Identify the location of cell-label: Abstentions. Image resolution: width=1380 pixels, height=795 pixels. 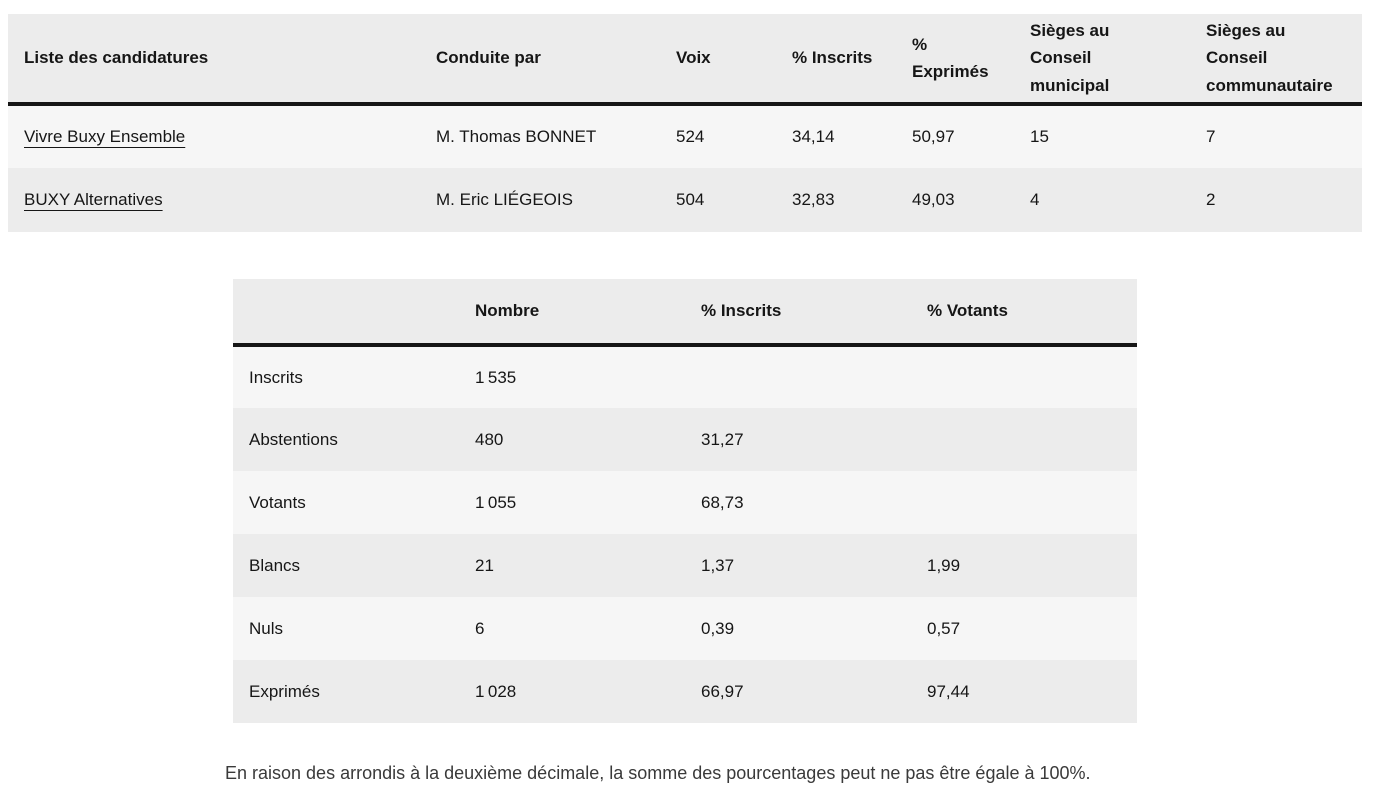
(293, 439).